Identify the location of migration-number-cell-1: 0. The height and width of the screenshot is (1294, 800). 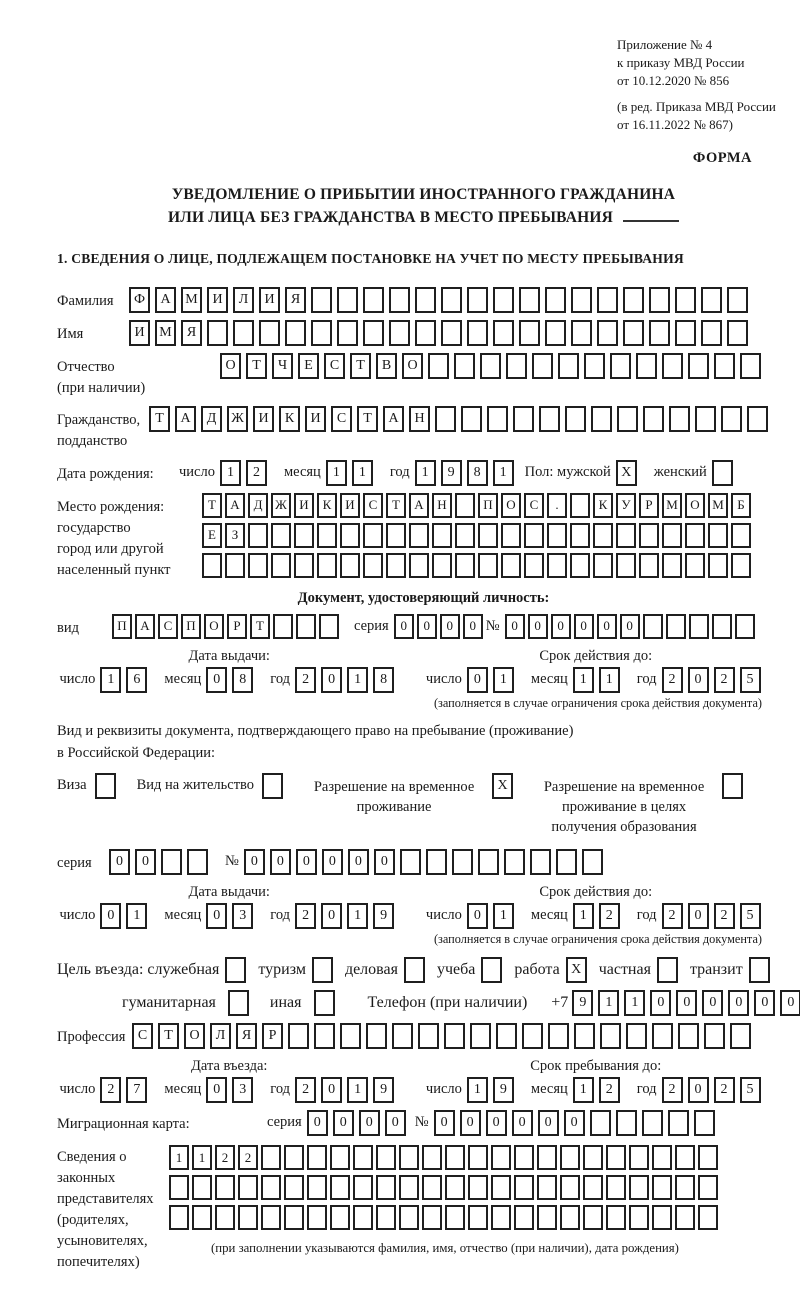
(470, 1123).